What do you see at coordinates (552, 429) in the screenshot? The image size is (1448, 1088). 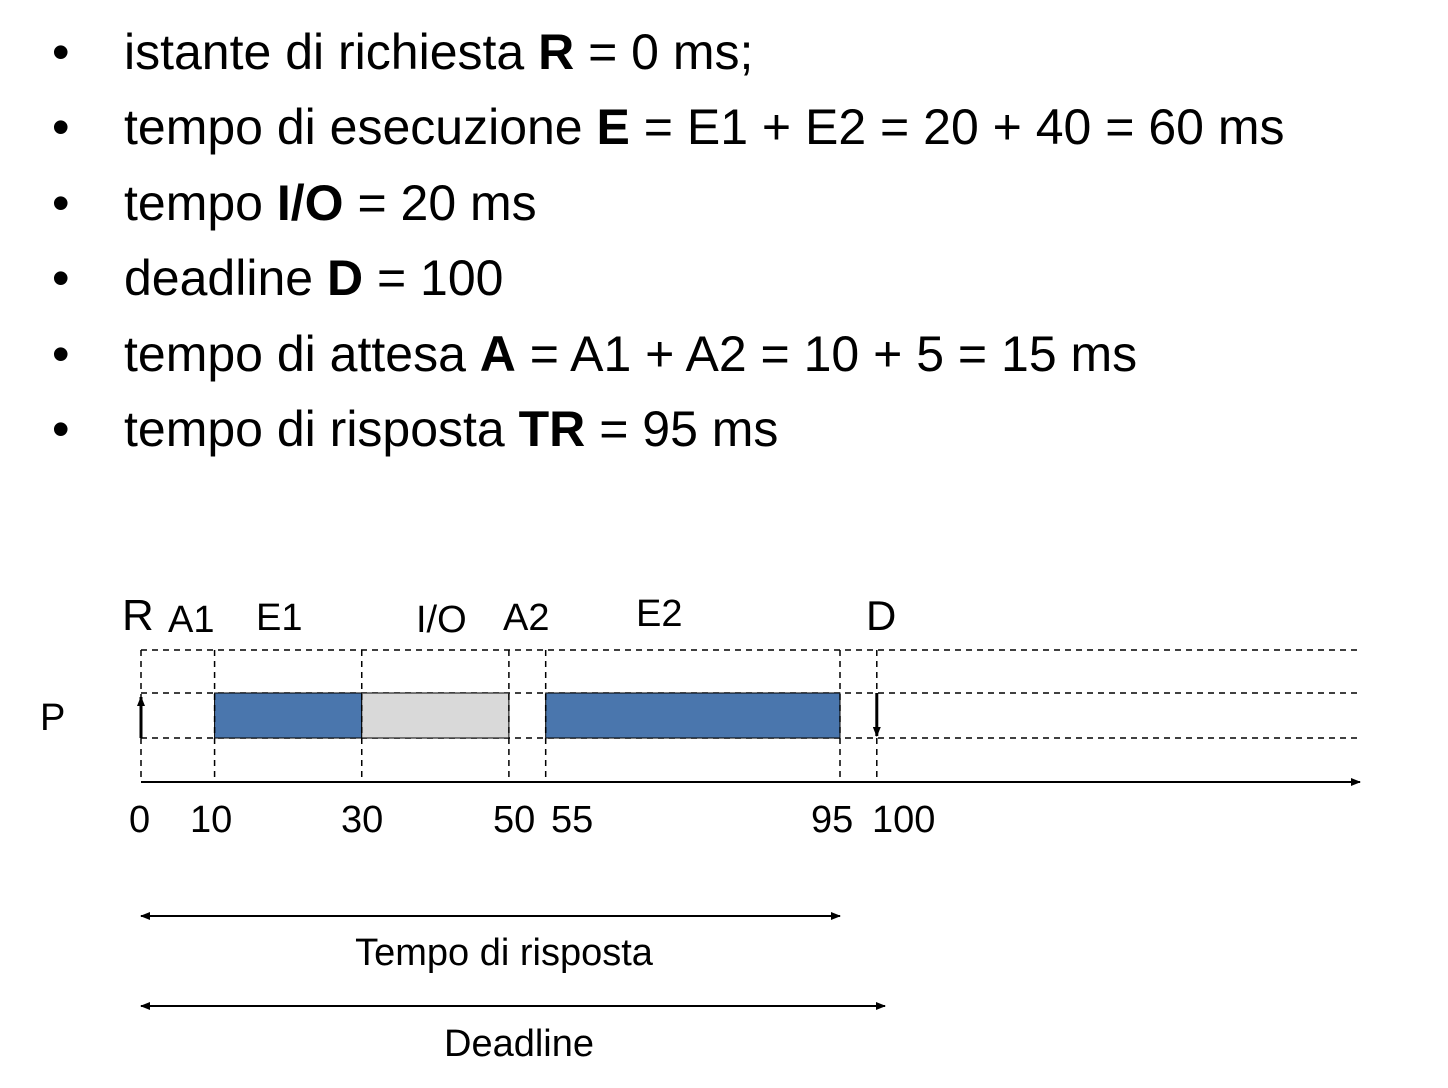 I see `bullet-bold: TR` at bounding box center [552, 429].